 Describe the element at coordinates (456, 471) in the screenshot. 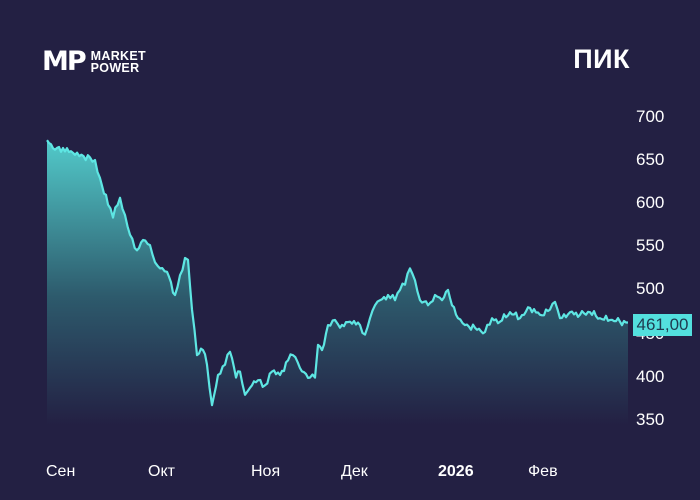

I see `x-tick-2026: 2026` at that location.